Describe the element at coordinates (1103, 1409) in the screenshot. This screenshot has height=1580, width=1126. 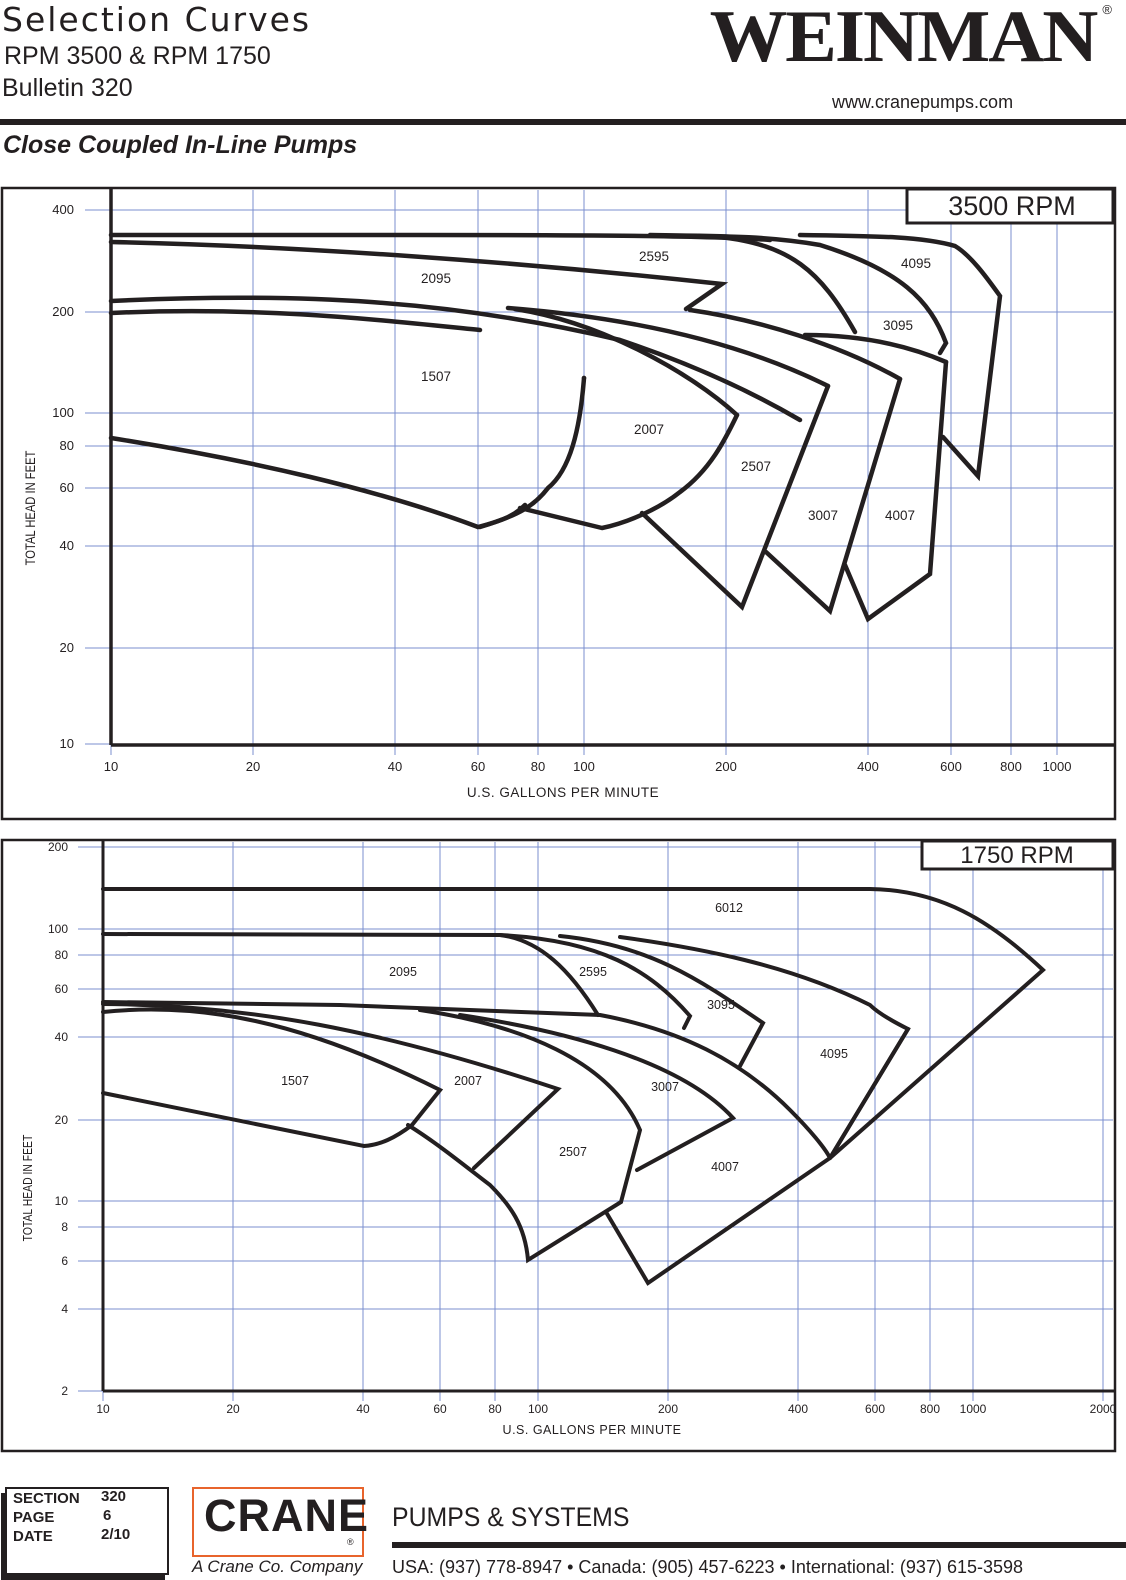
I see `x-tick-label: 2000` at that location.